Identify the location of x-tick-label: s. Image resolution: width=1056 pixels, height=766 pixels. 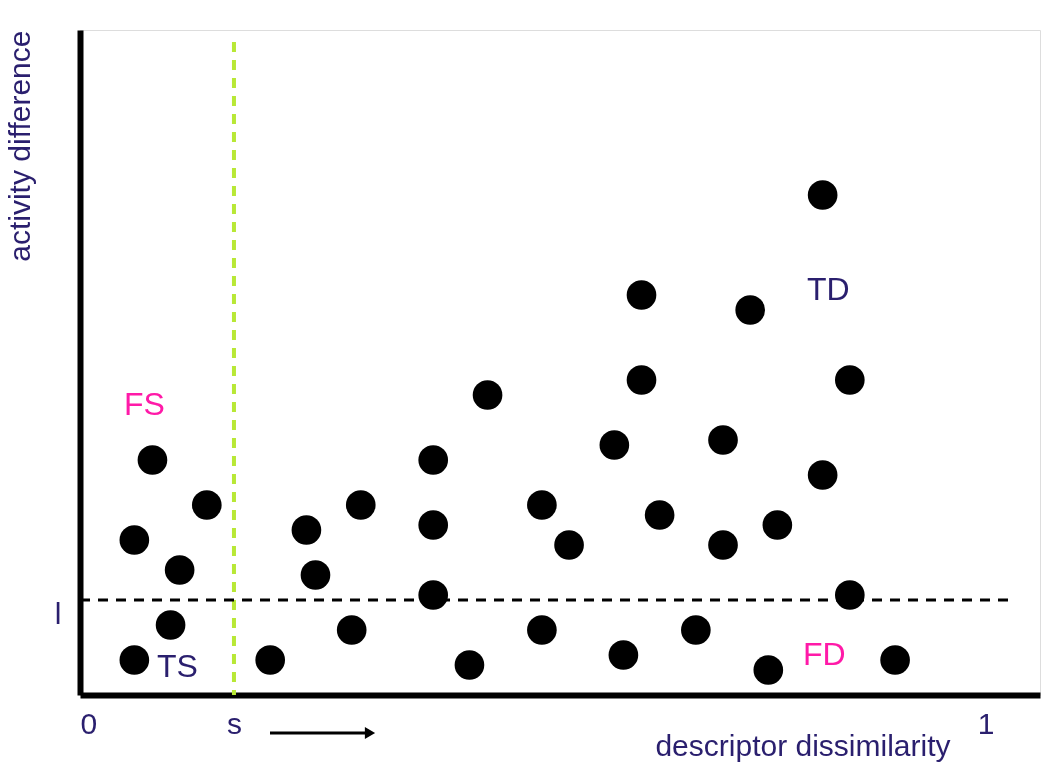
(234, 723).